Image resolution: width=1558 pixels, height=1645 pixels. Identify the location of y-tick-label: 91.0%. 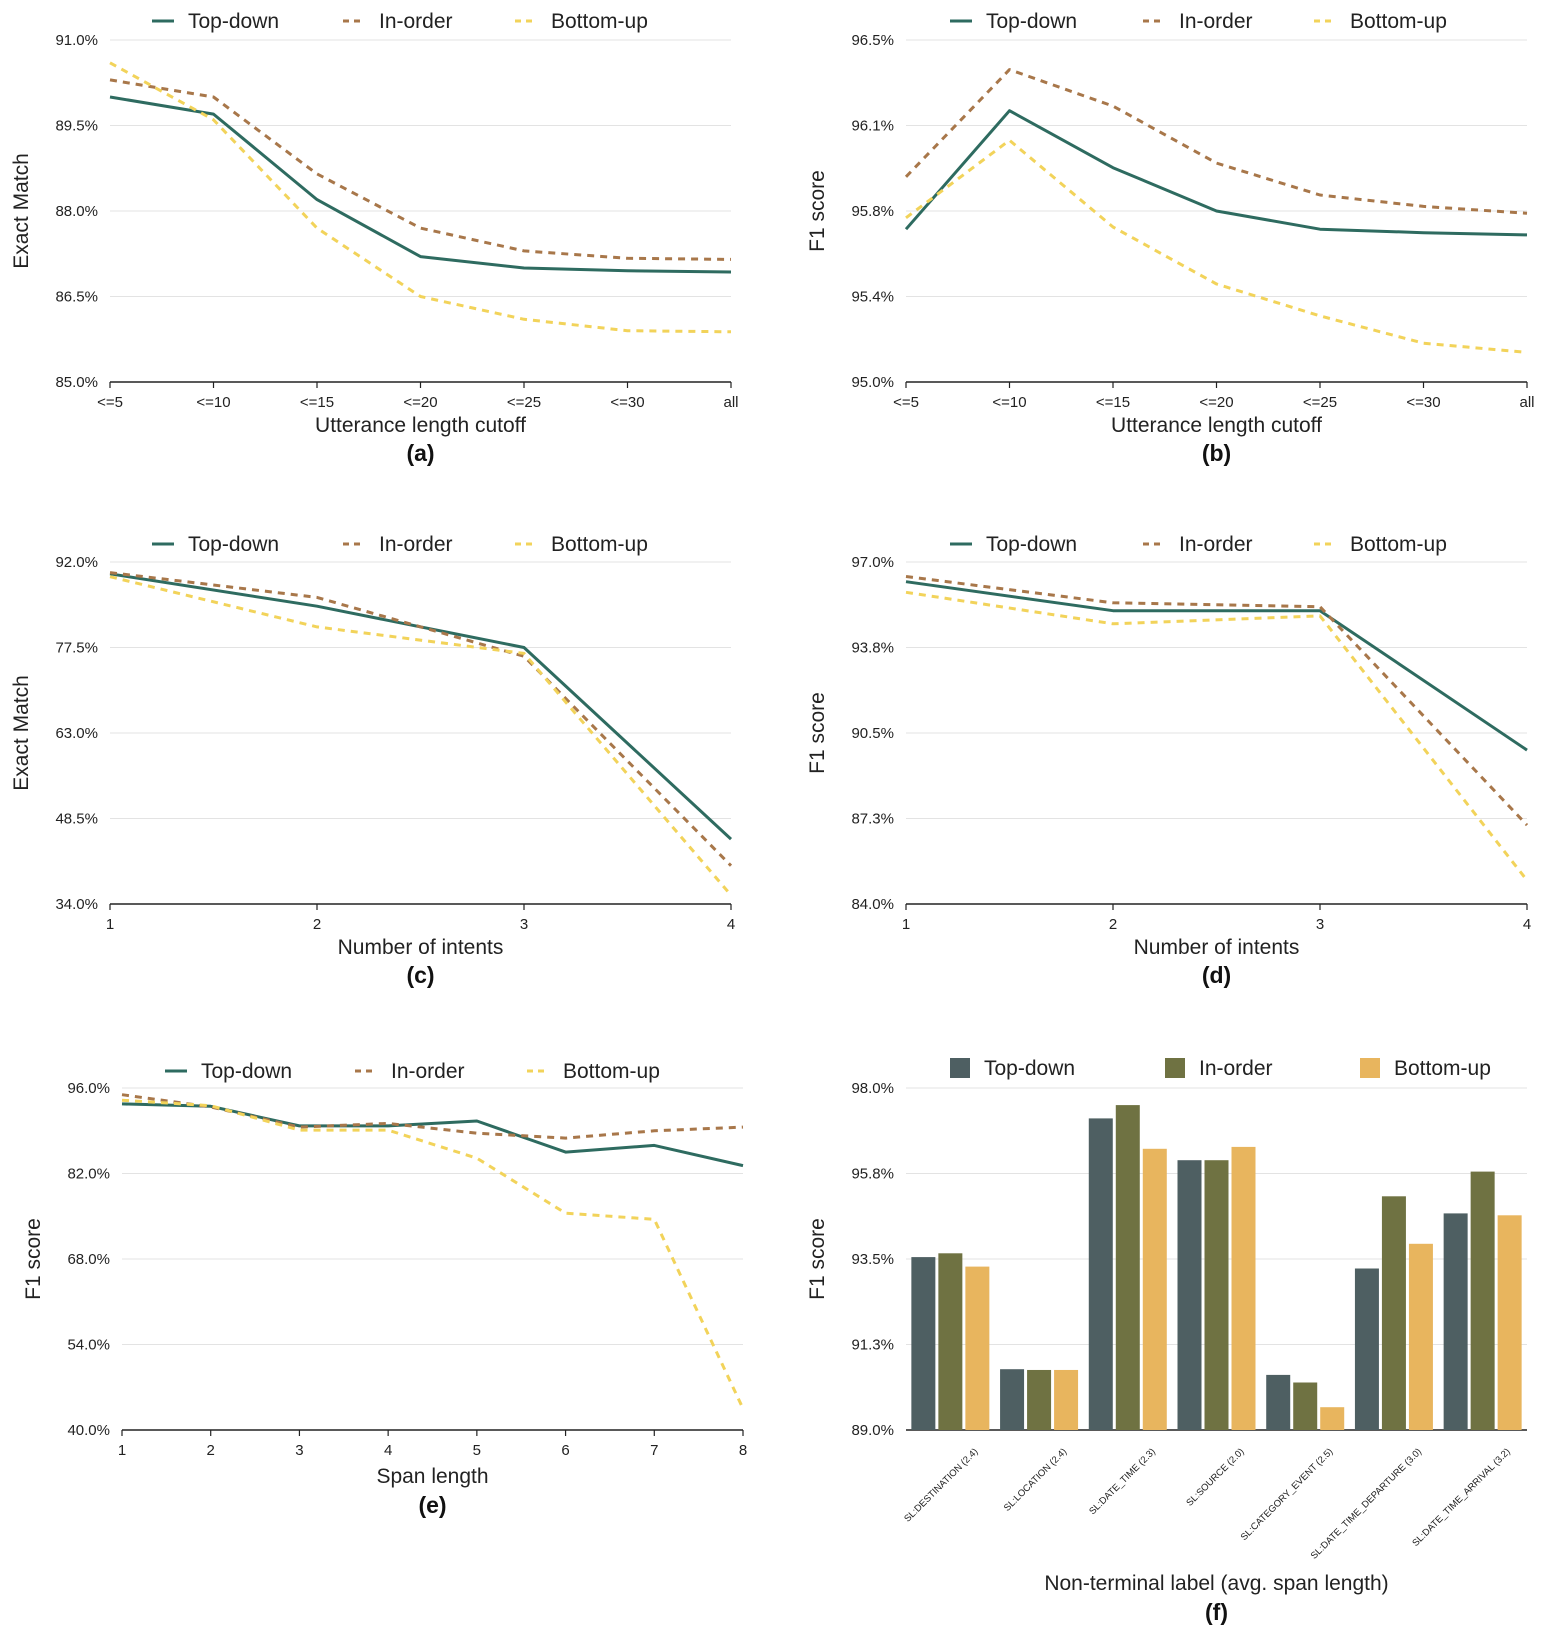
(76, 40).